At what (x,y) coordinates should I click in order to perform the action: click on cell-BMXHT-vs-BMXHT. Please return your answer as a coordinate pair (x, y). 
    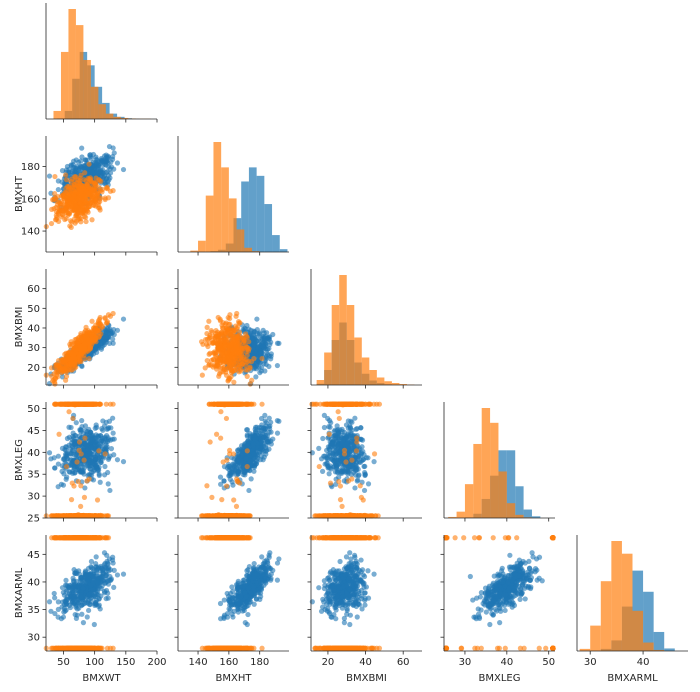
    Looking at the image, I should click on (233, 196).